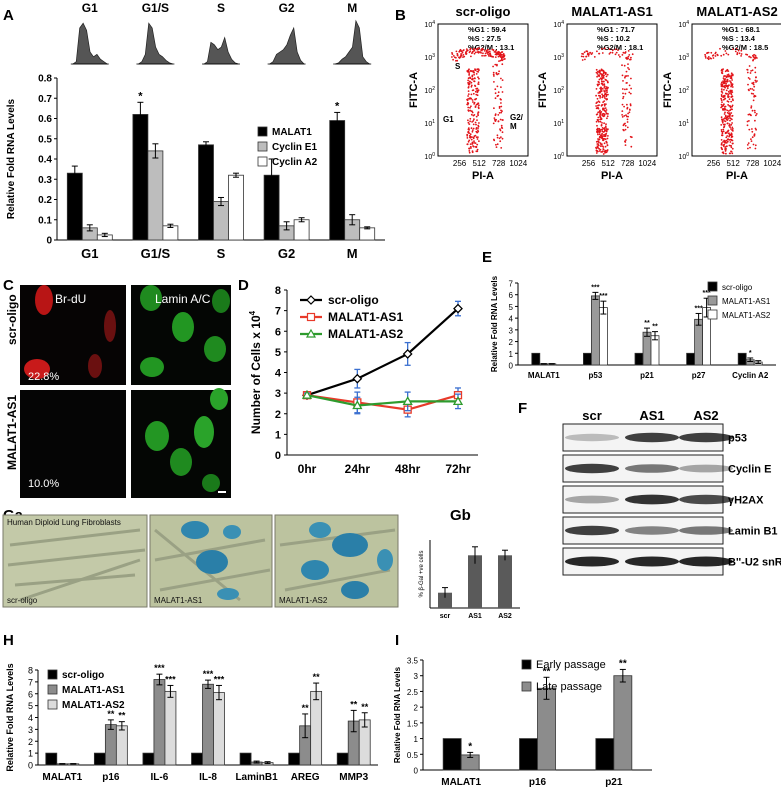  What do you see at coordinates (337, 106) in the screenshot?
I see `significance-marker: *` at bounding box center [337, 106].